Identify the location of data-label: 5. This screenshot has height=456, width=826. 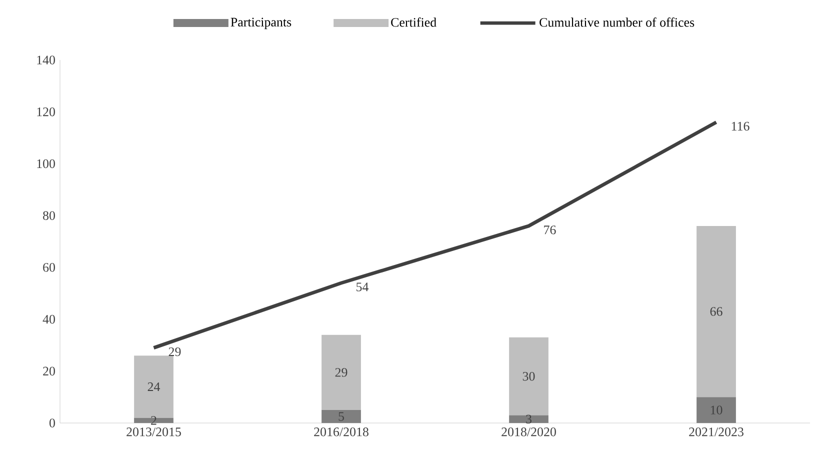
(341, 416).